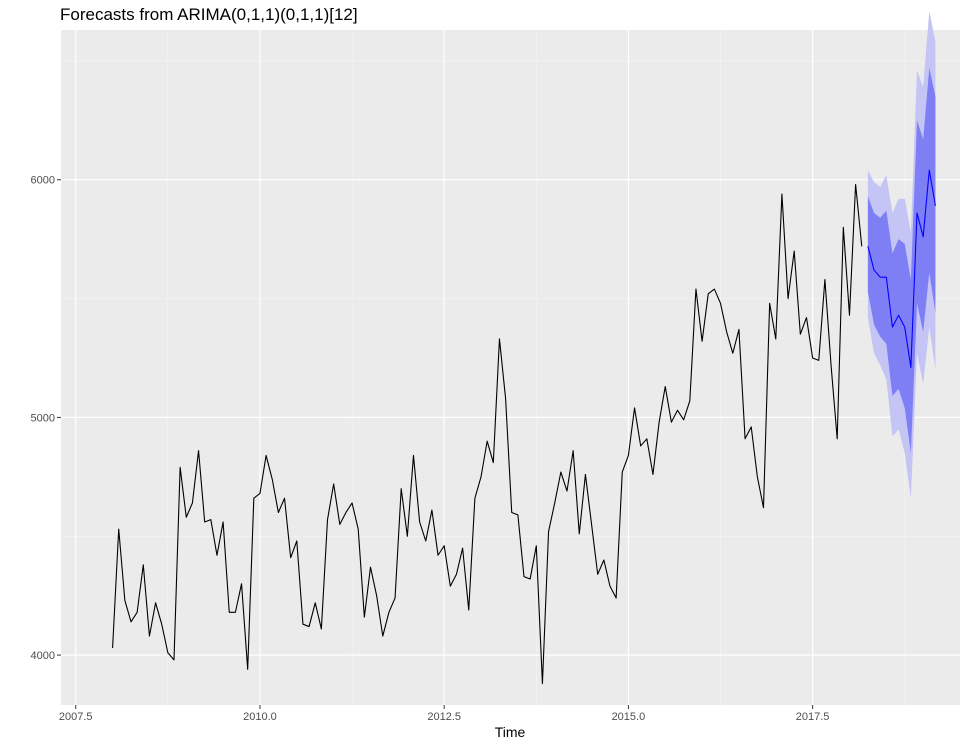  What do you see at coordinates (901, 269) in the screenshot?
I see `forecast-mean-line` at bounding box center [901, 269].